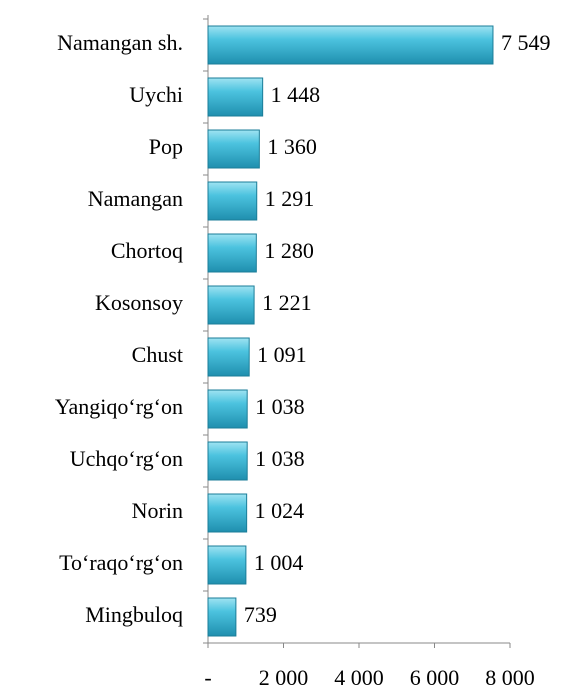  What do you see at coordinates (120, 42) in the screenshot?
I see `category-label: Namangan sh.` at bounding box center [120, 42].